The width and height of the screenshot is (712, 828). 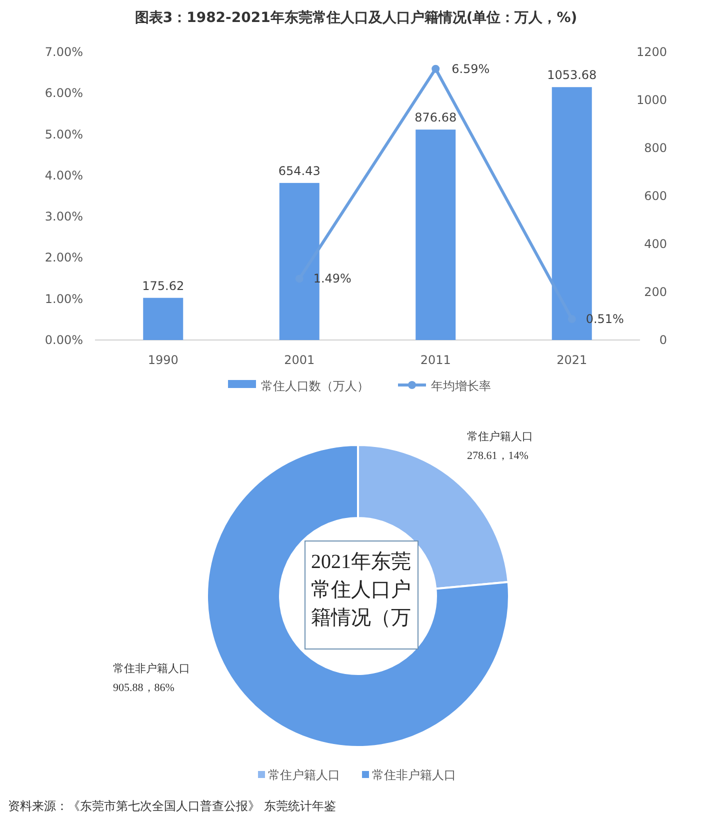 What do you see at coordinates (497, 456) in the screenshot?
I see `data-label: 278.61，14%` at bounding box center [497, 456].